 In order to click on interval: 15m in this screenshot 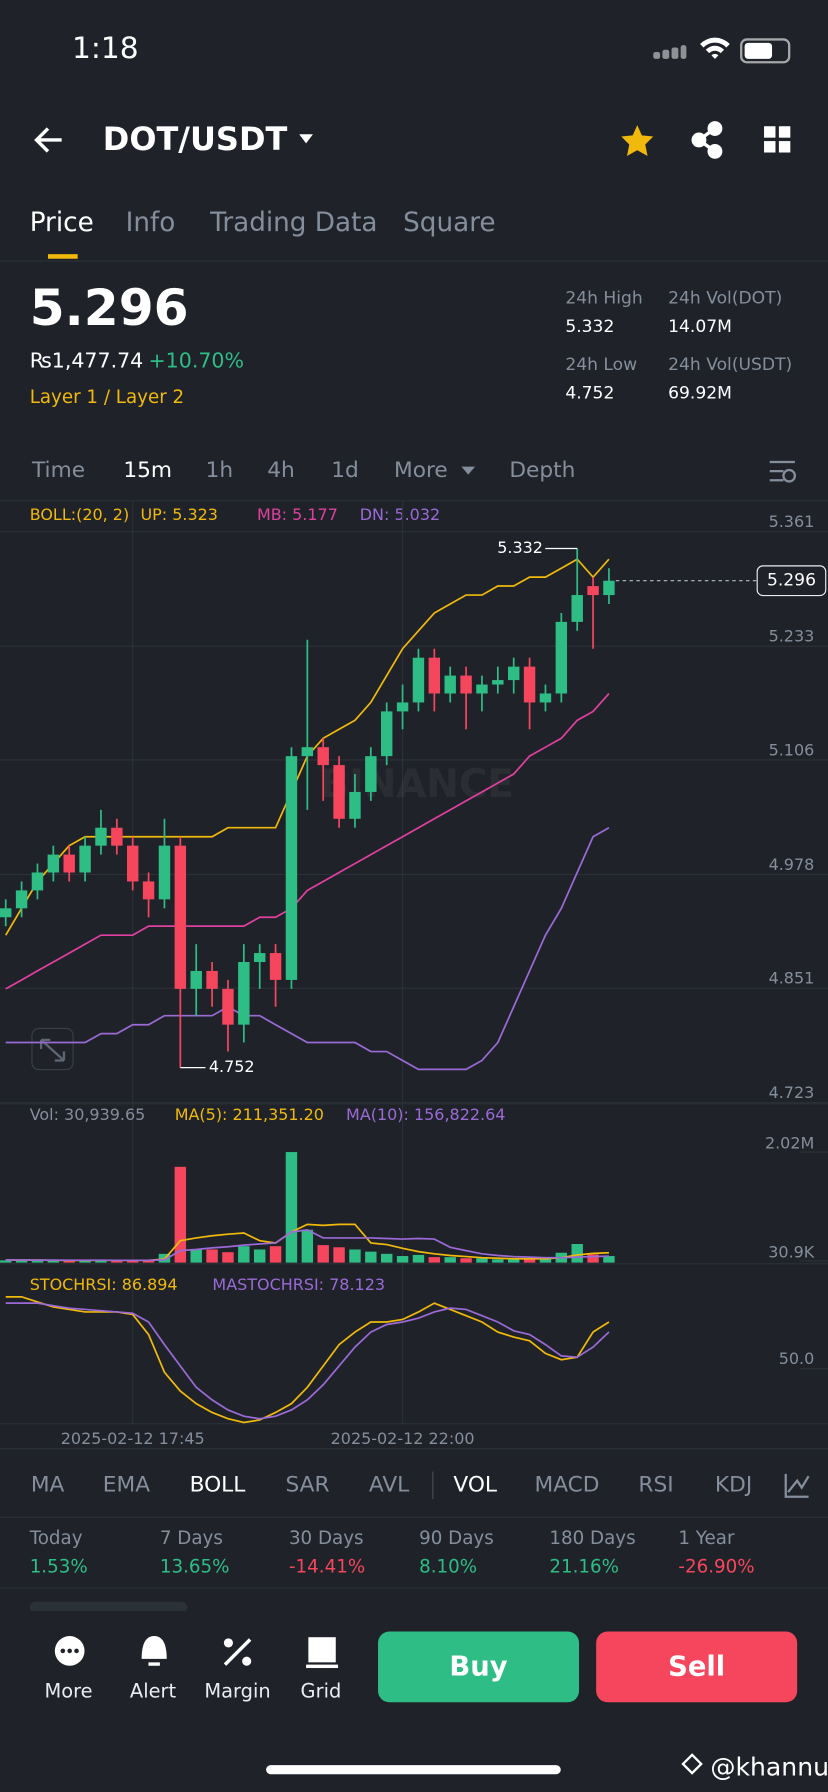, I will do `click(147, 470)`.